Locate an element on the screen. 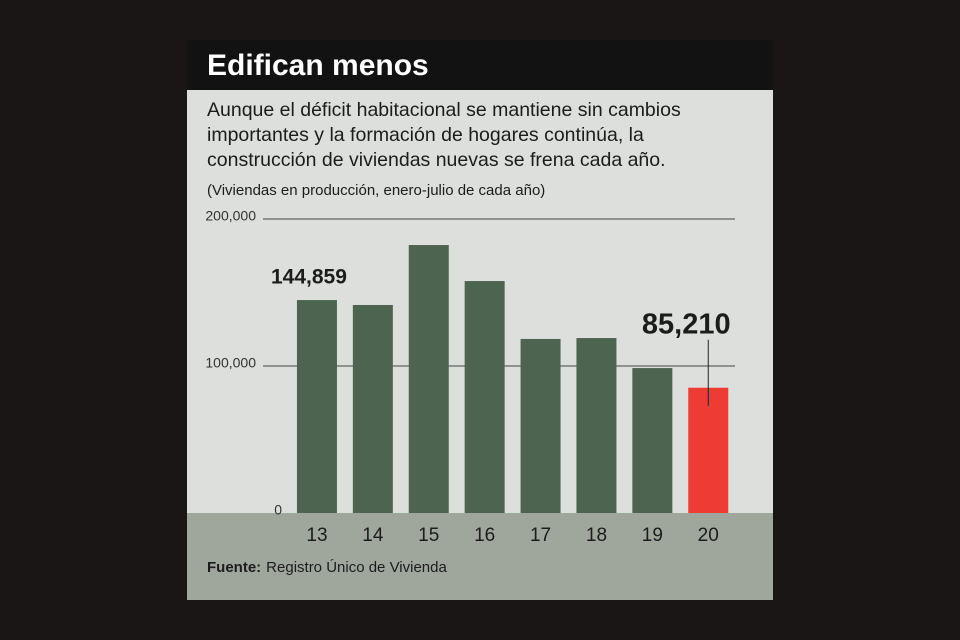  y-tick-label: 200,000 is located at coordinates (230, 216).